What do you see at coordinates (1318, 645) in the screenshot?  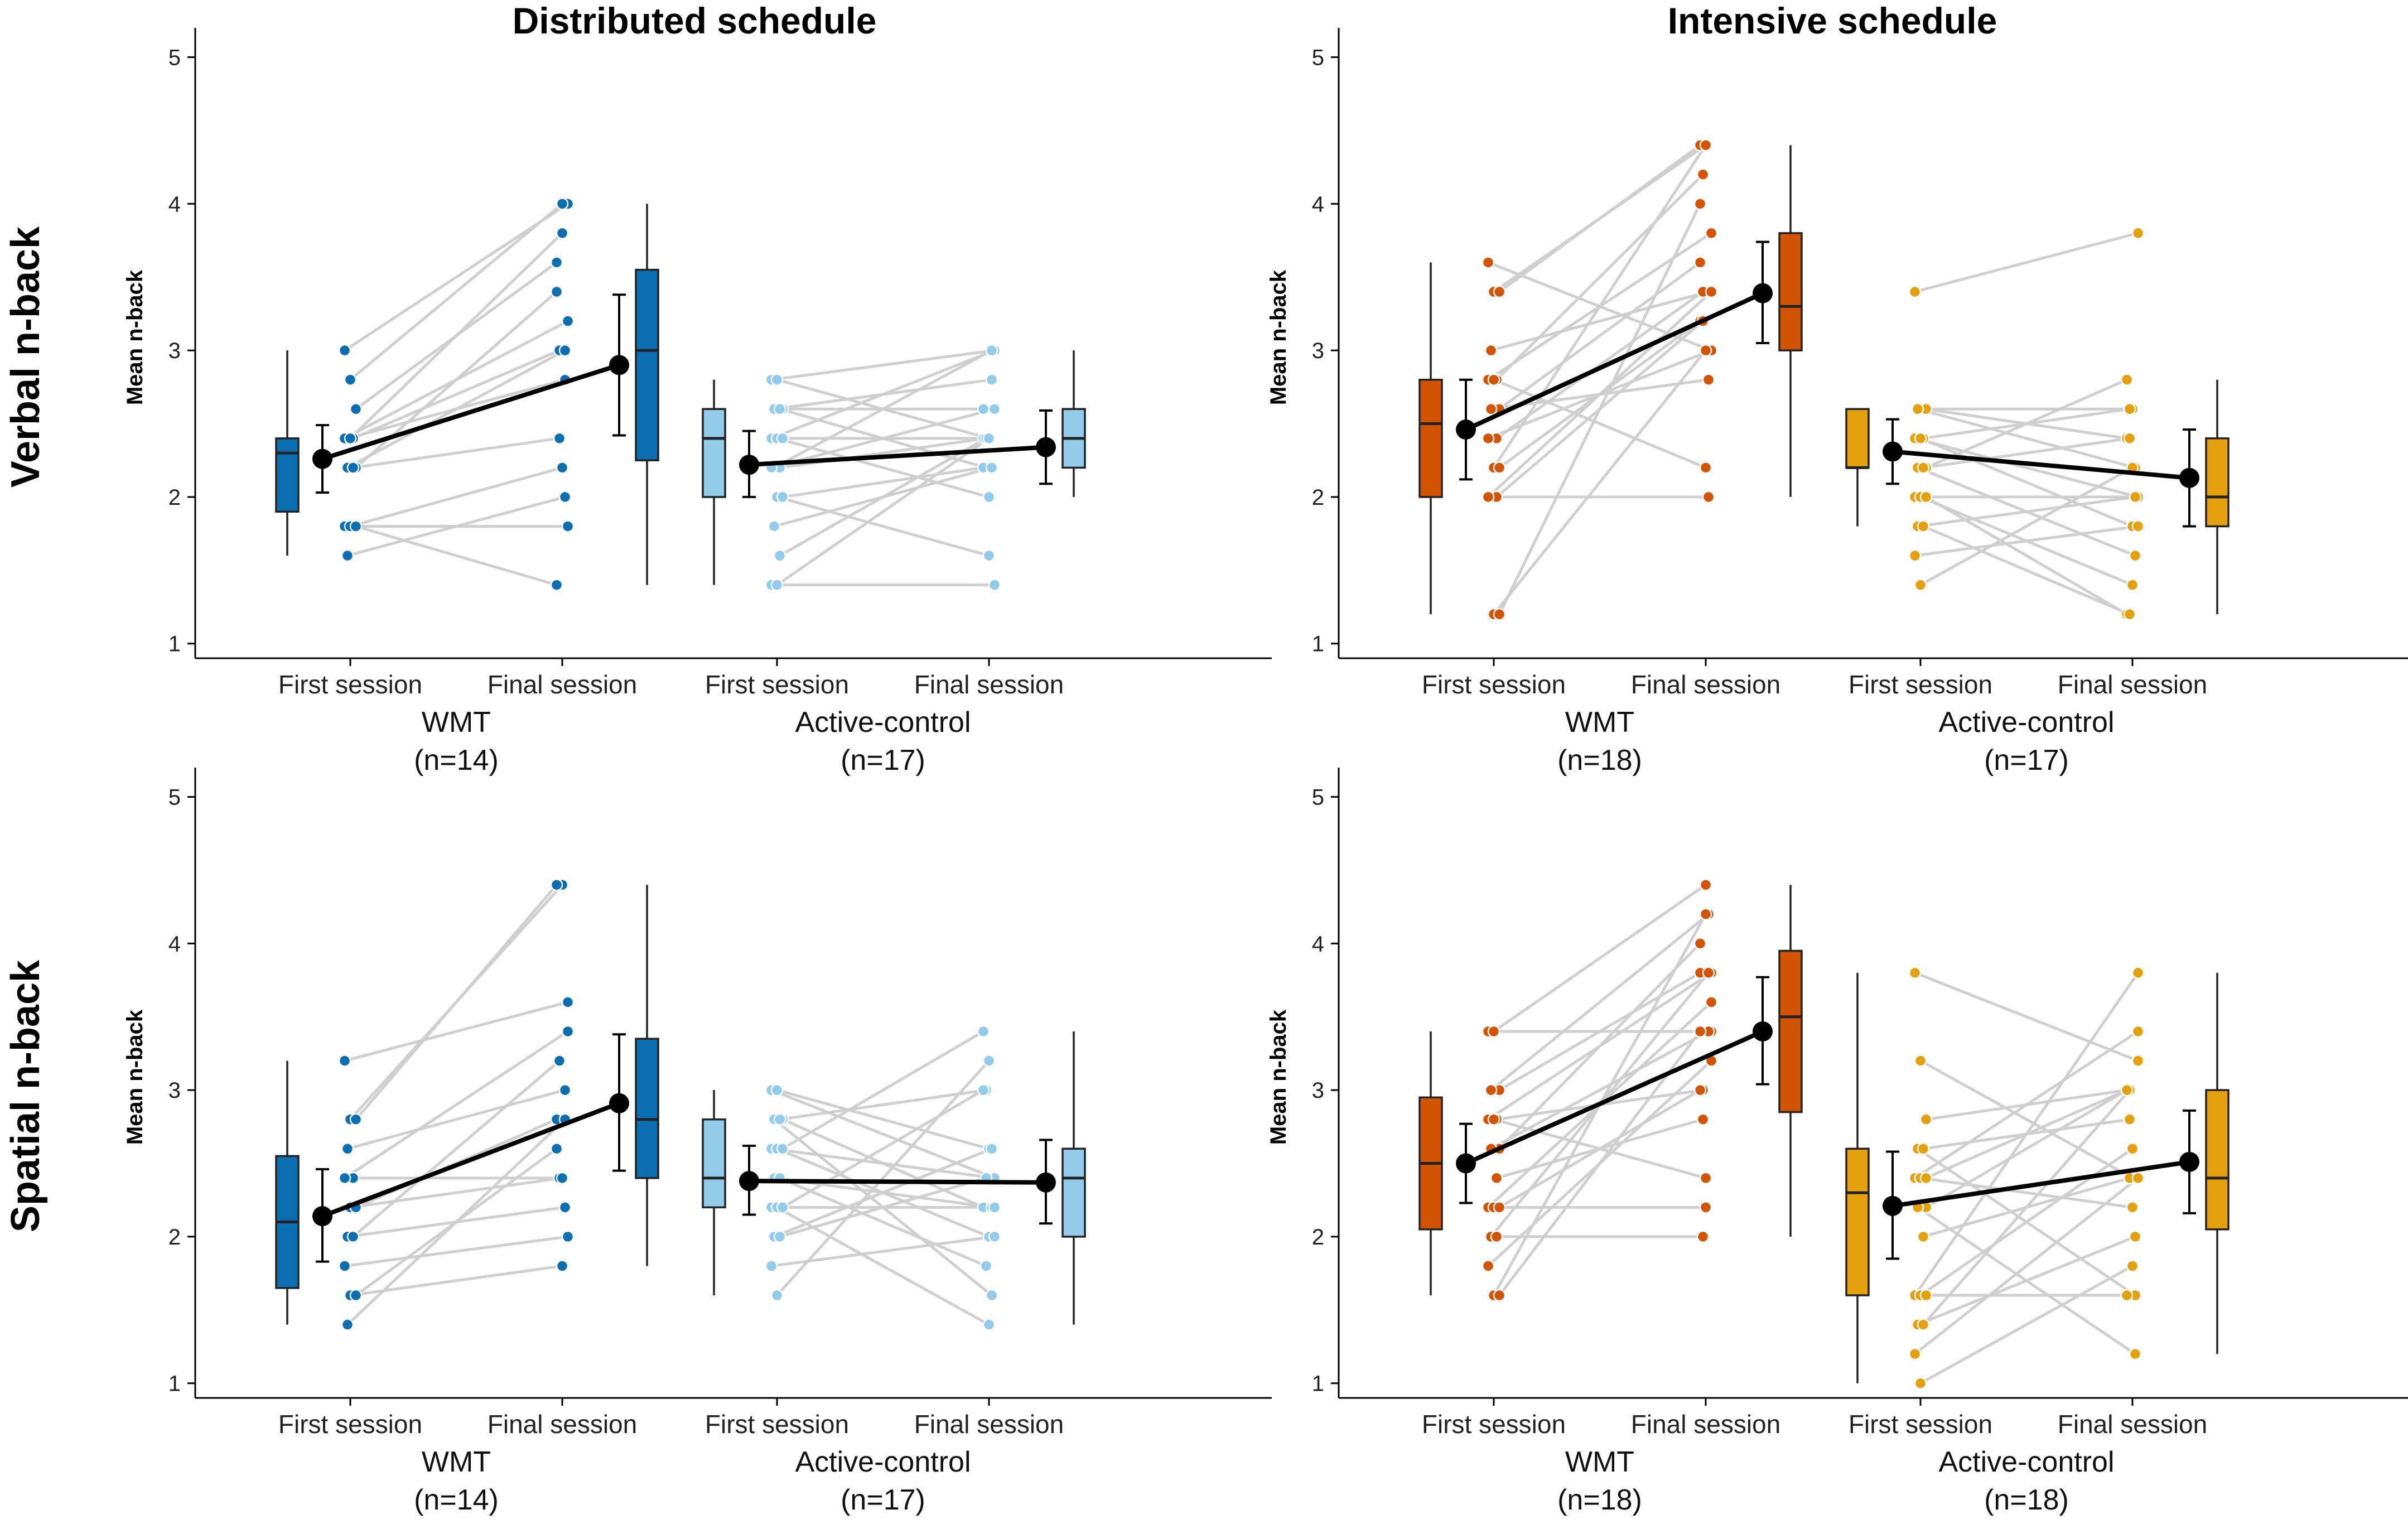 I see `y-tick-label: 1` at bounding box center [1318, 645].